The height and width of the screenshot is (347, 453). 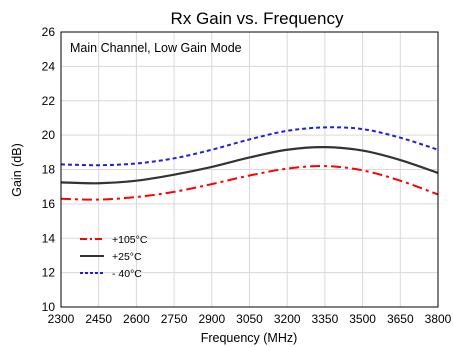 I want to click on y-axis: 10 12 14 16 18 20 22 24 26, so click(x=49, y=169).